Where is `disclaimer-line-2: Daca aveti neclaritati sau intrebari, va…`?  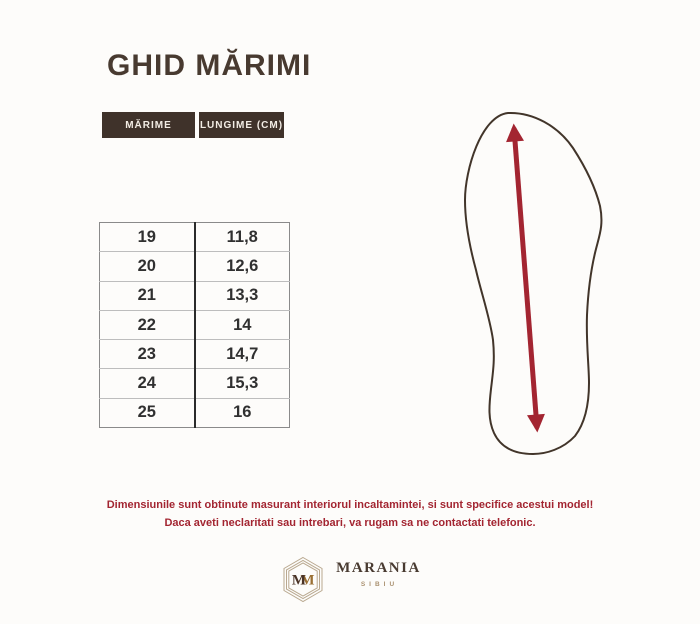 disclaimer-line-2: Daca aveti neclaritati sau intrebari, va… is located at coordinates (350, 523).